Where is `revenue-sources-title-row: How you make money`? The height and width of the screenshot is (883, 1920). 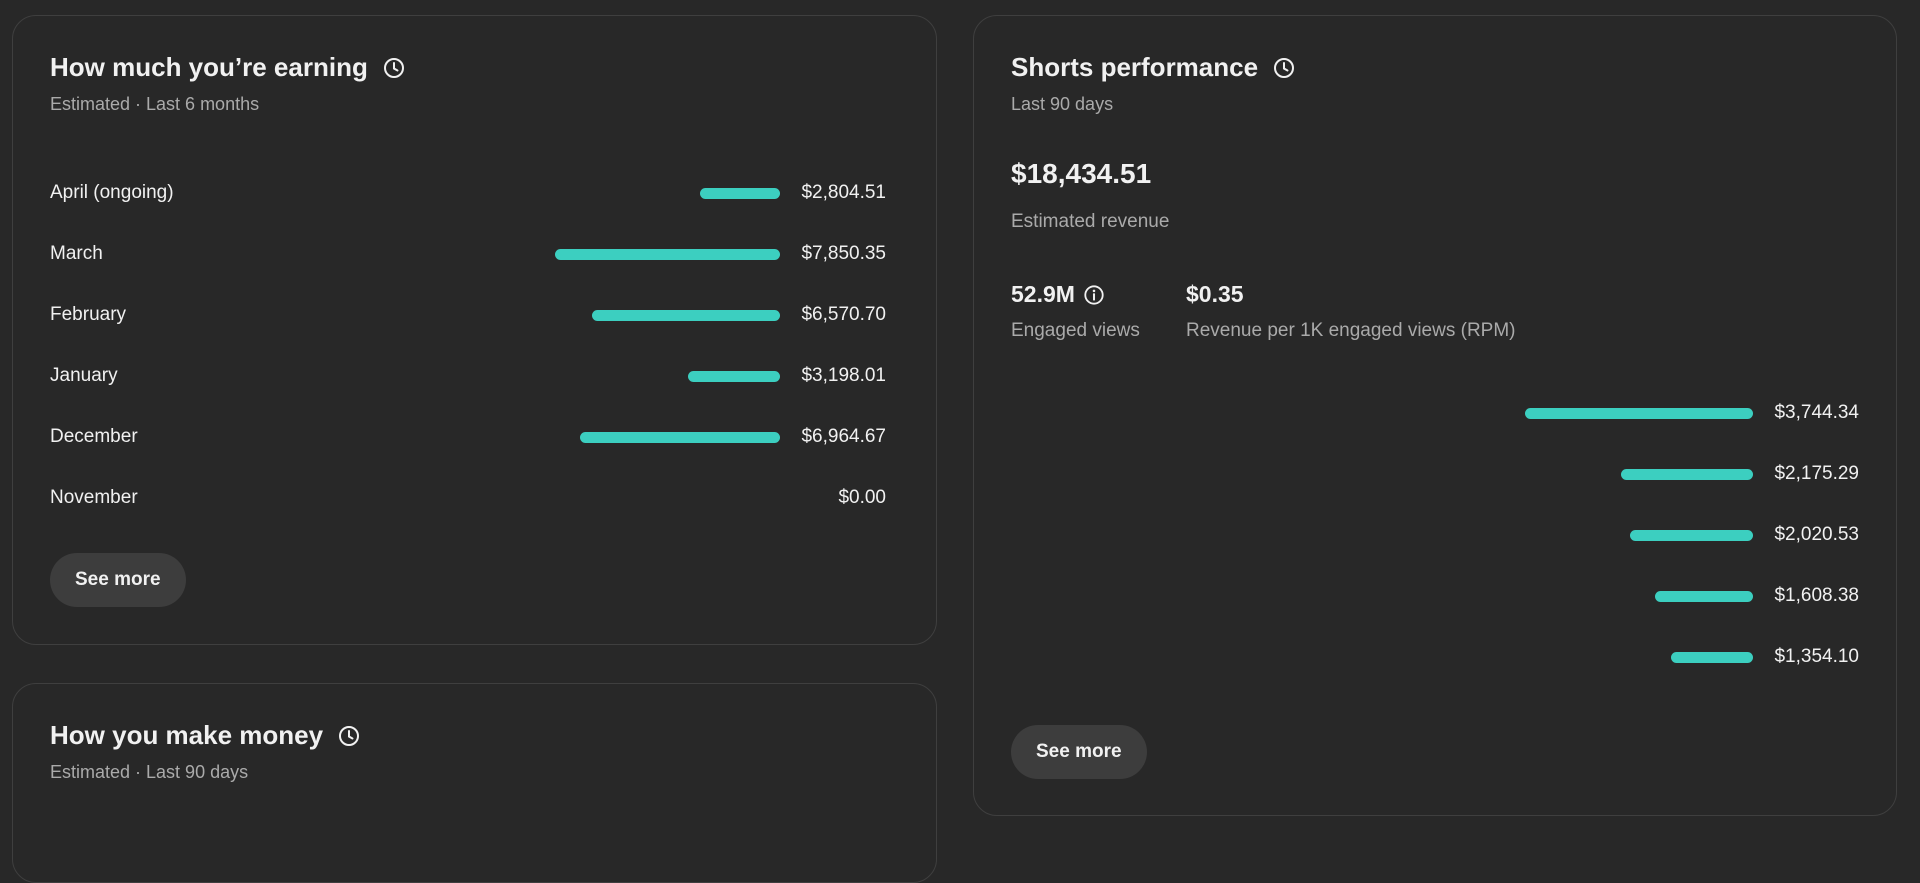
revenue-sources-title-row: How you make money is located at coordinates (205, 735).